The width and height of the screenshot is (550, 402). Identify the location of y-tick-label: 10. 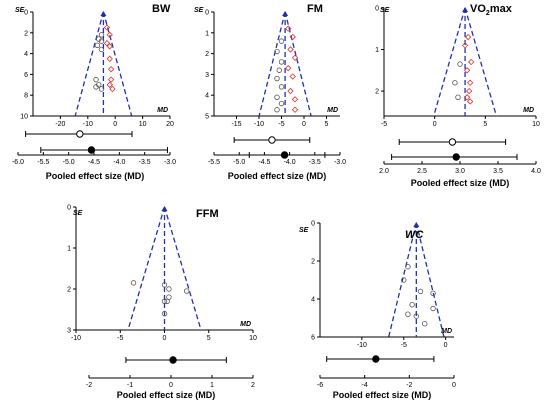
(24, 117).